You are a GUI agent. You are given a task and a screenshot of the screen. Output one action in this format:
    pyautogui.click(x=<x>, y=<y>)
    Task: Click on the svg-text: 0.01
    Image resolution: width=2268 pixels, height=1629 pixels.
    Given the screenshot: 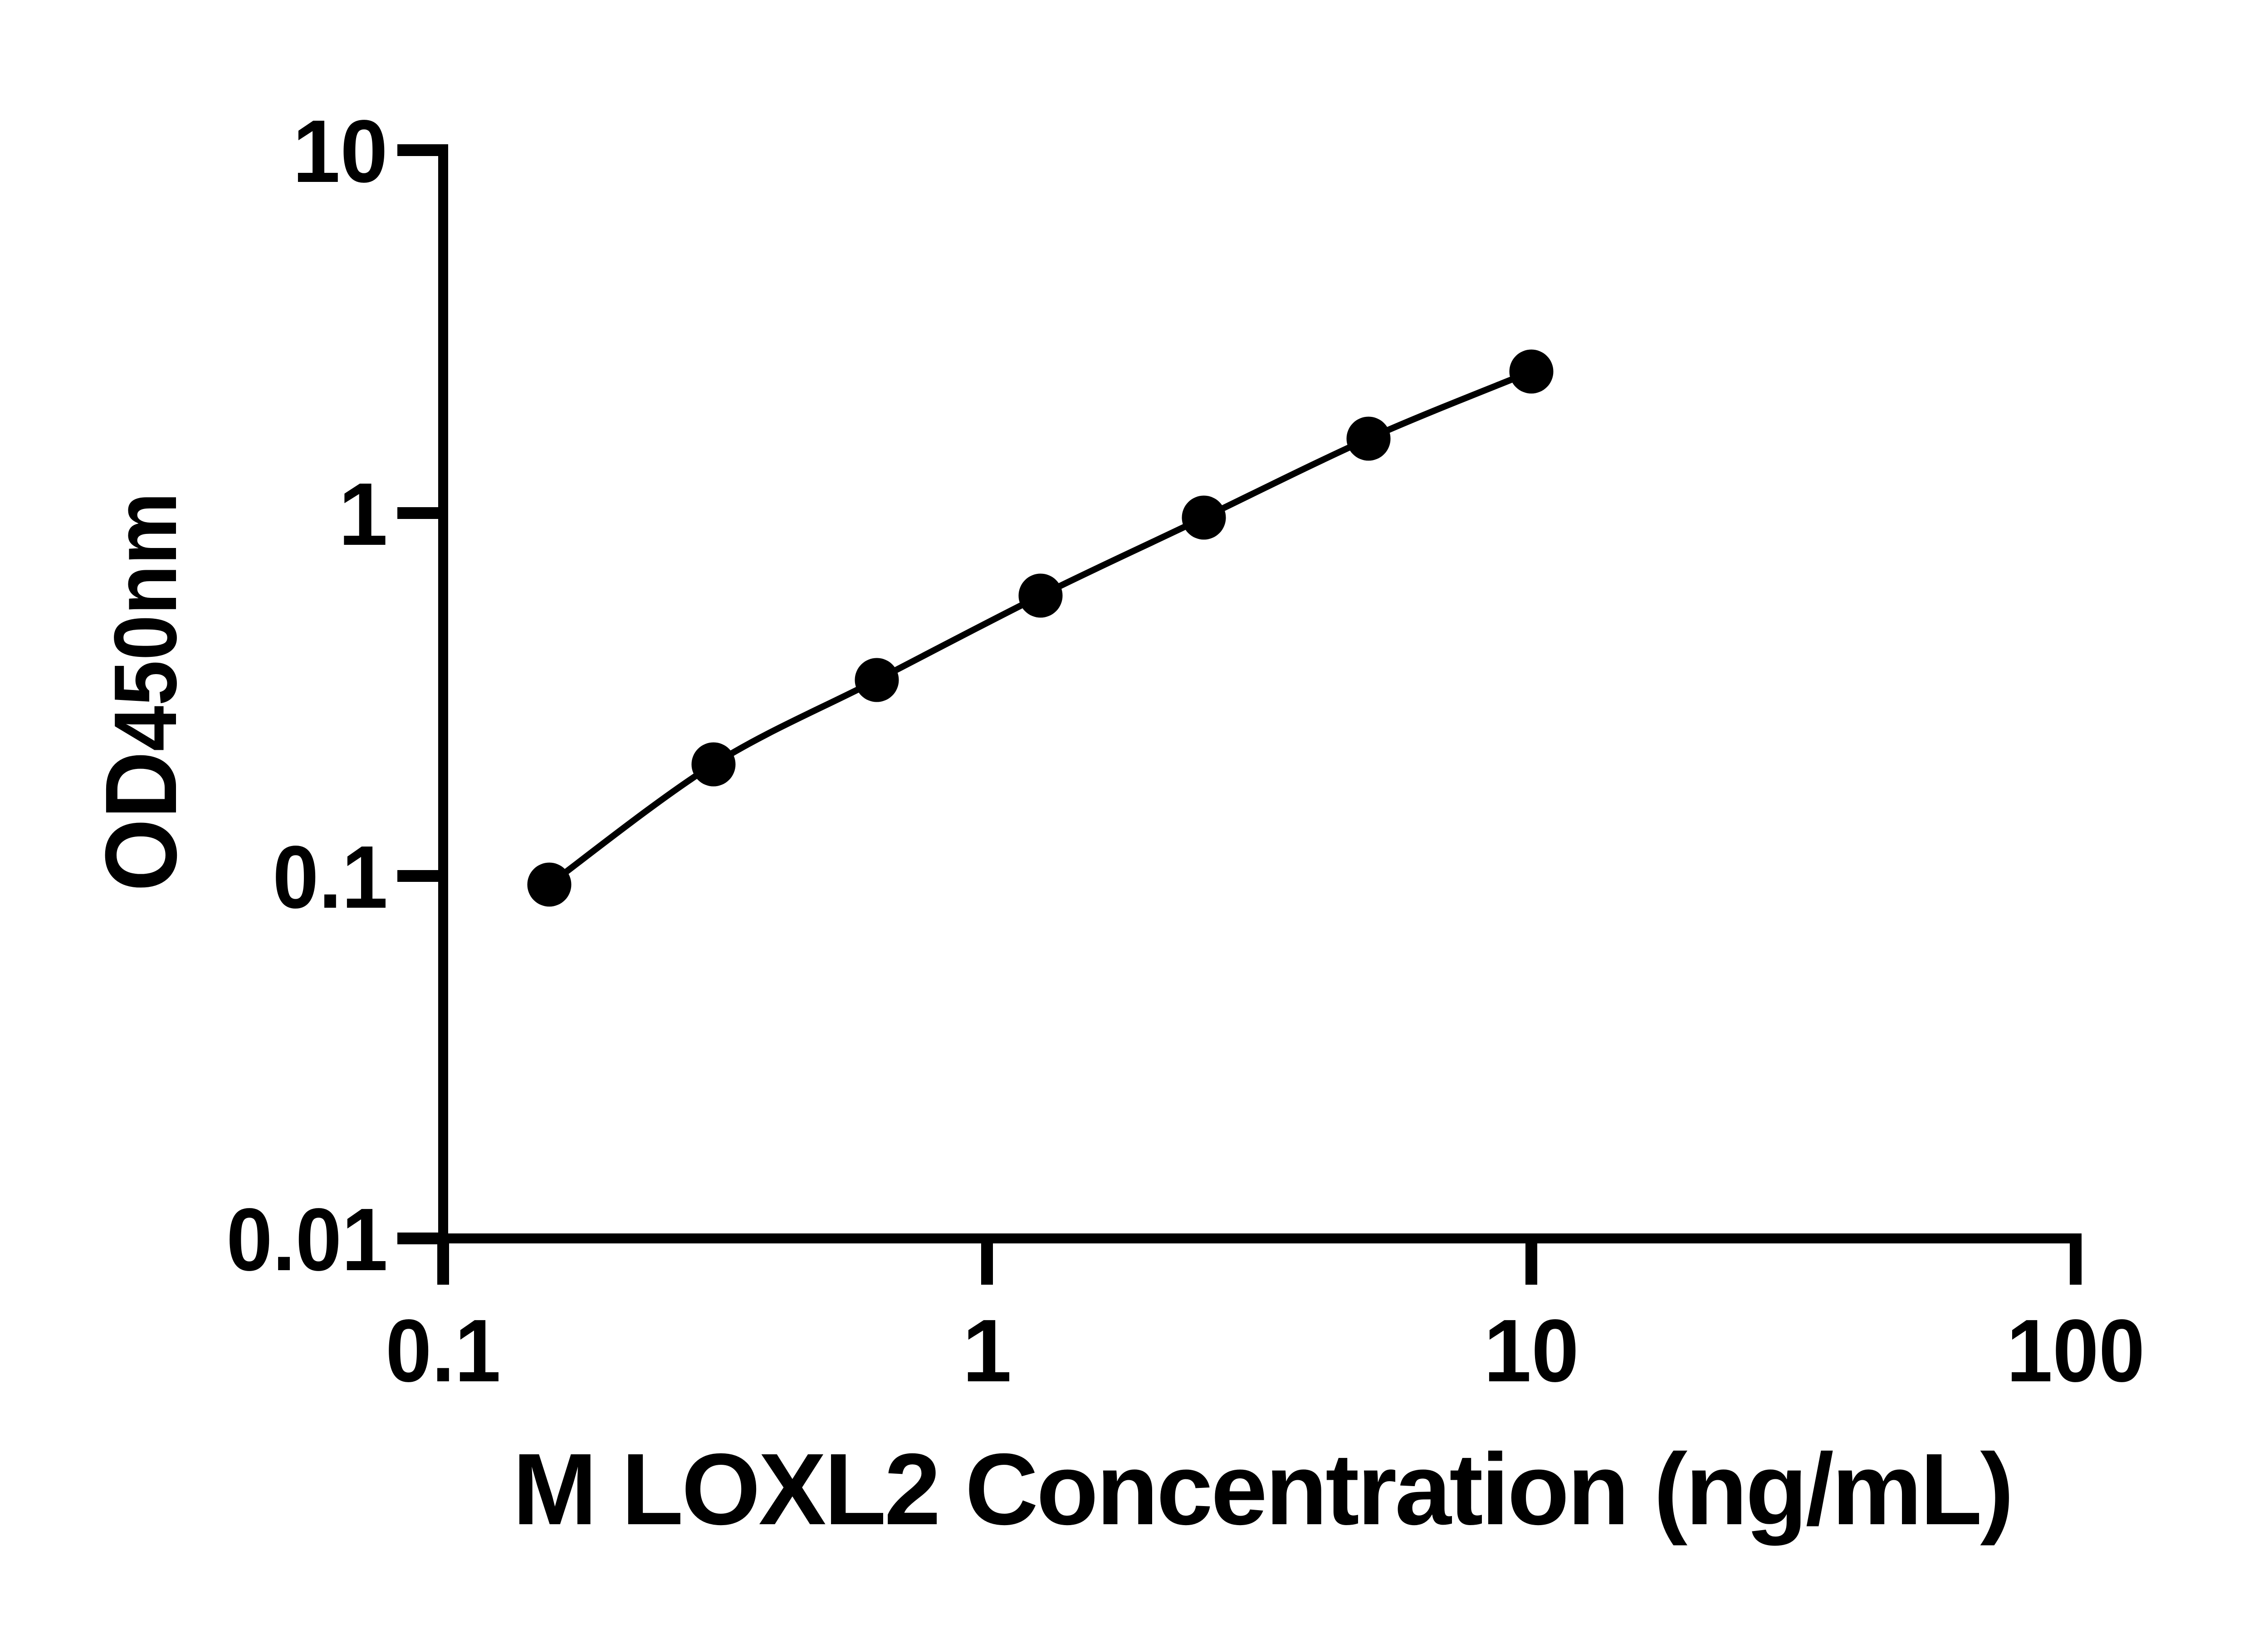 What is the action you would take?
    pyautogui.click(x=307, y=1239)
    